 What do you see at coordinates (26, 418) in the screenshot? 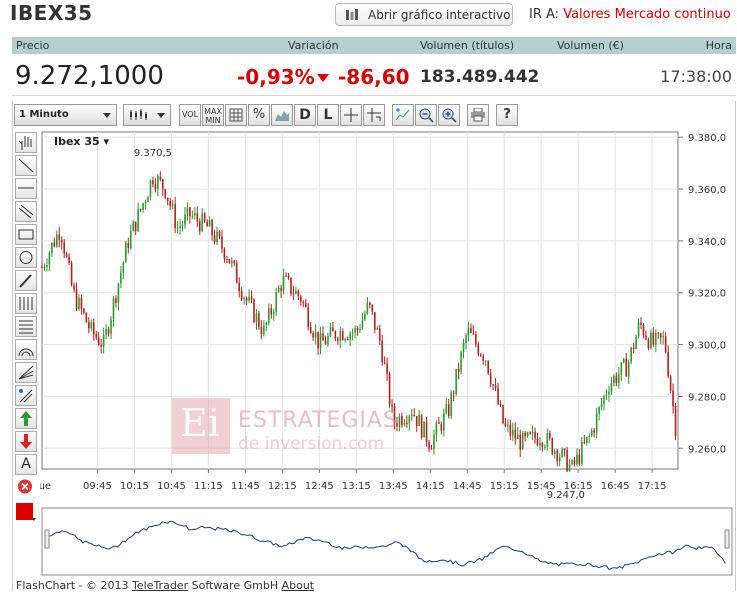
I see `buy-arrow-tool` at bounding box center [26, 418].